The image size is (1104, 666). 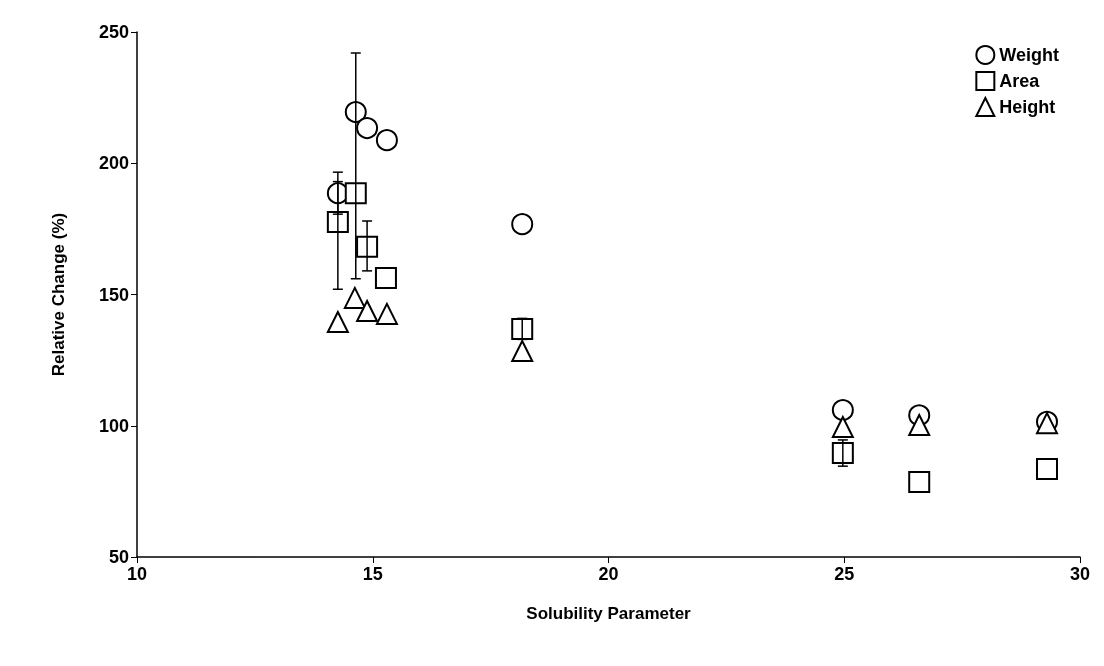 I want to click on legend-label: Height, so click(x=1027, y=107).